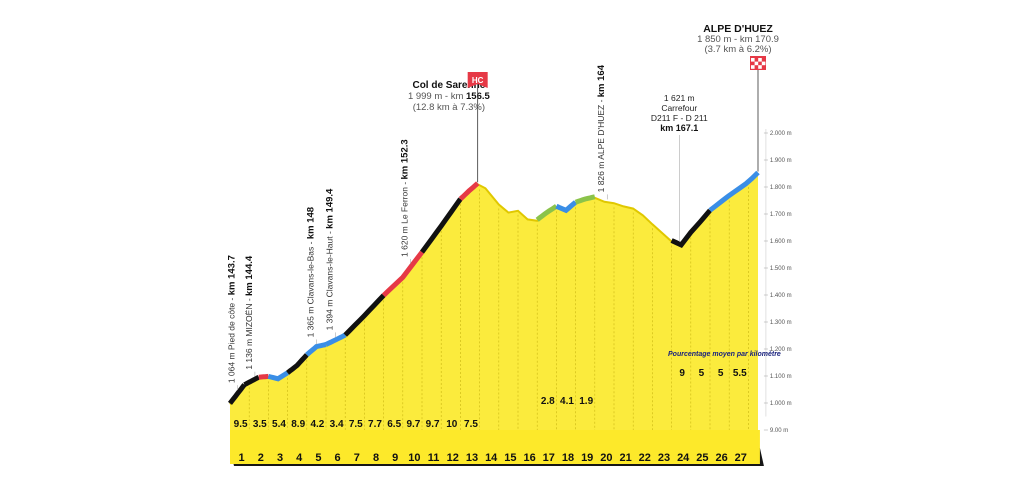 Image resolution: width=1009 pixels, height=500 pixels. What do you see at coordinates (779, 431) in the screenshot?
I see `altitude-tick-label: 9.00 m` at bounding box center [779, 431].